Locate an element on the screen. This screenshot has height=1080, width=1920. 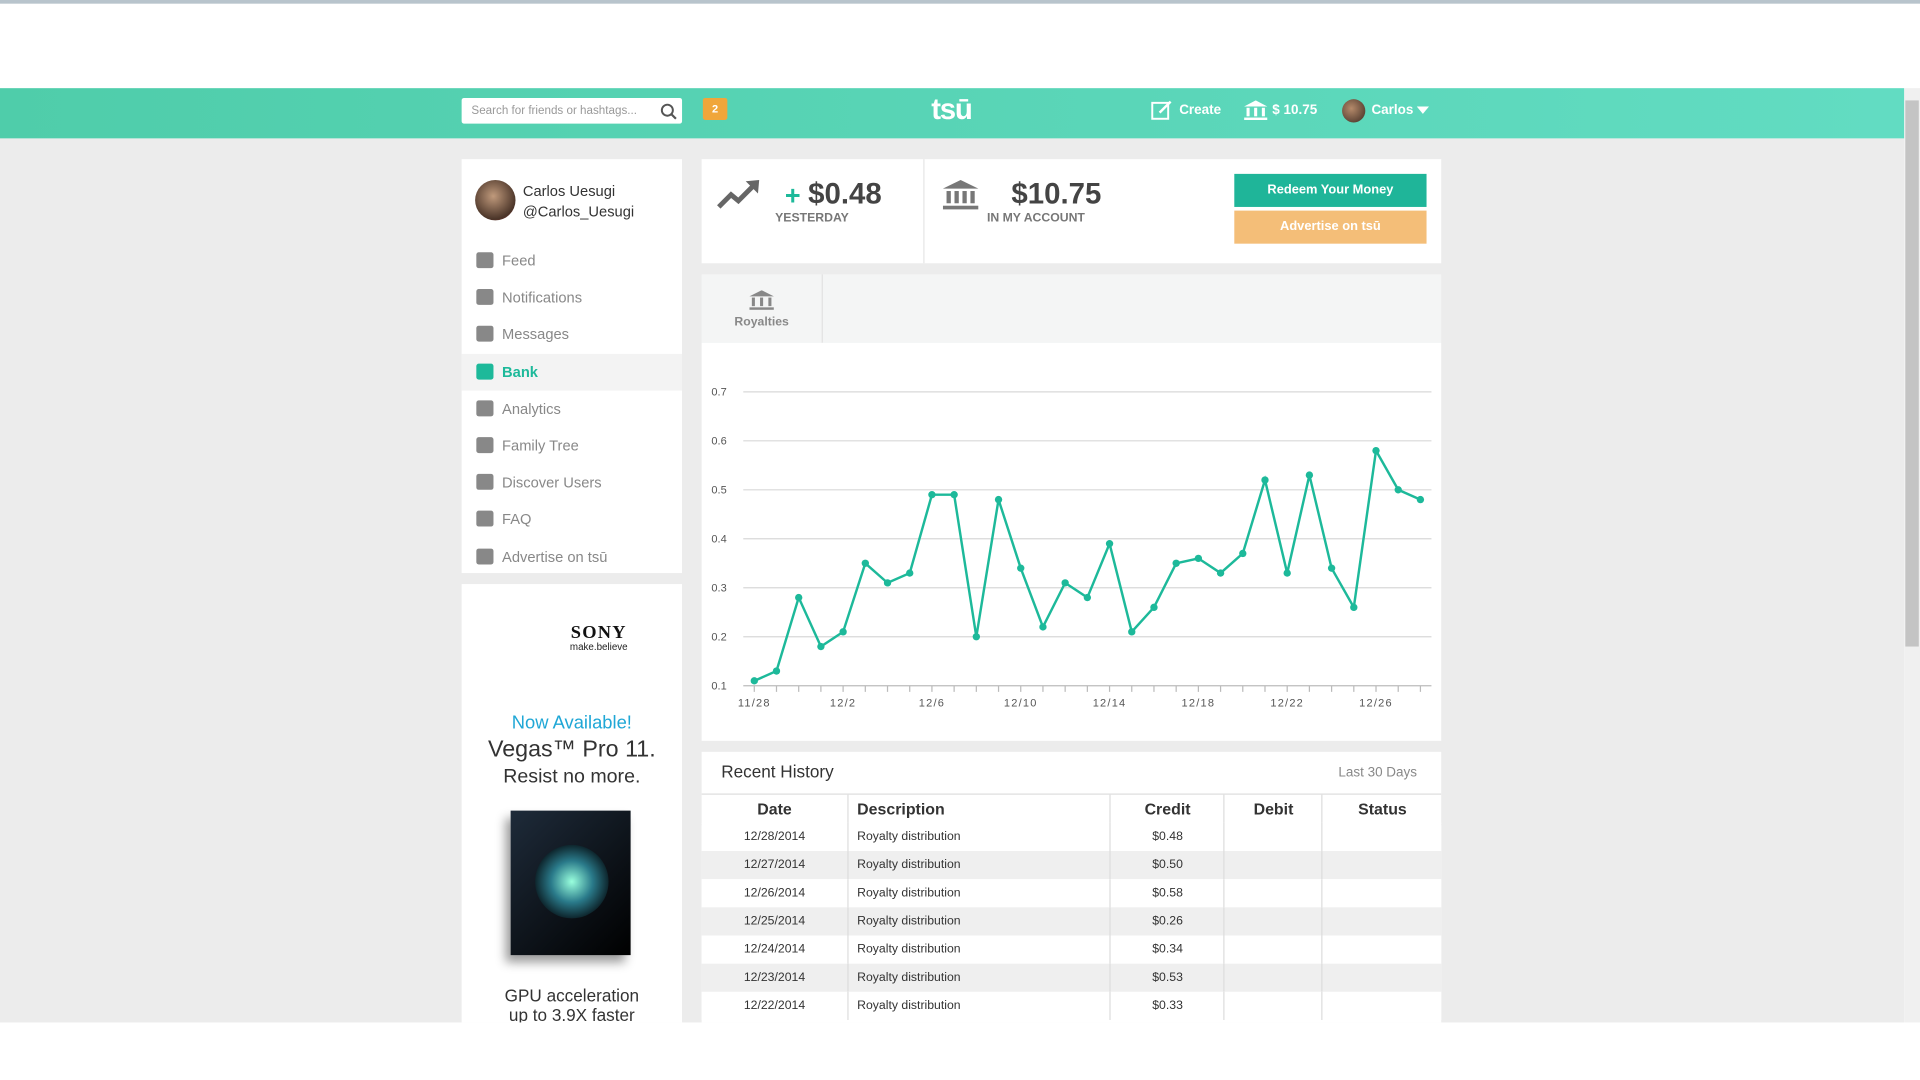
nav-item: Messages is located at coordinates (572, 334).